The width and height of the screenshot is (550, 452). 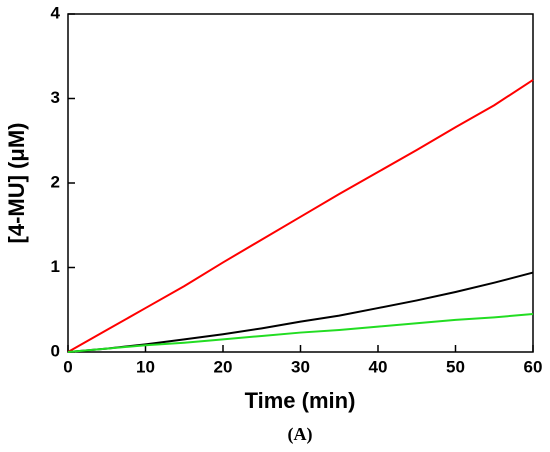 What do you see at coordinates (300, 434) in the screenshot?
I see `caption: (A)` at bounding box center [300, 434].